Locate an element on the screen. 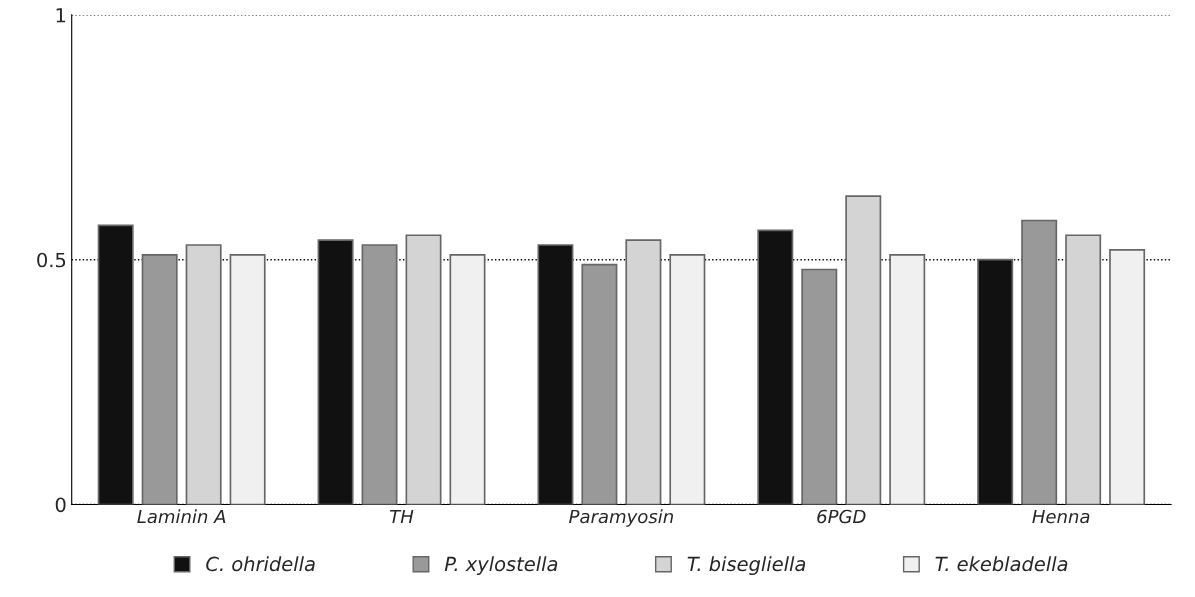  legend-label: P. xylostella is located at coordinates (501, 566).